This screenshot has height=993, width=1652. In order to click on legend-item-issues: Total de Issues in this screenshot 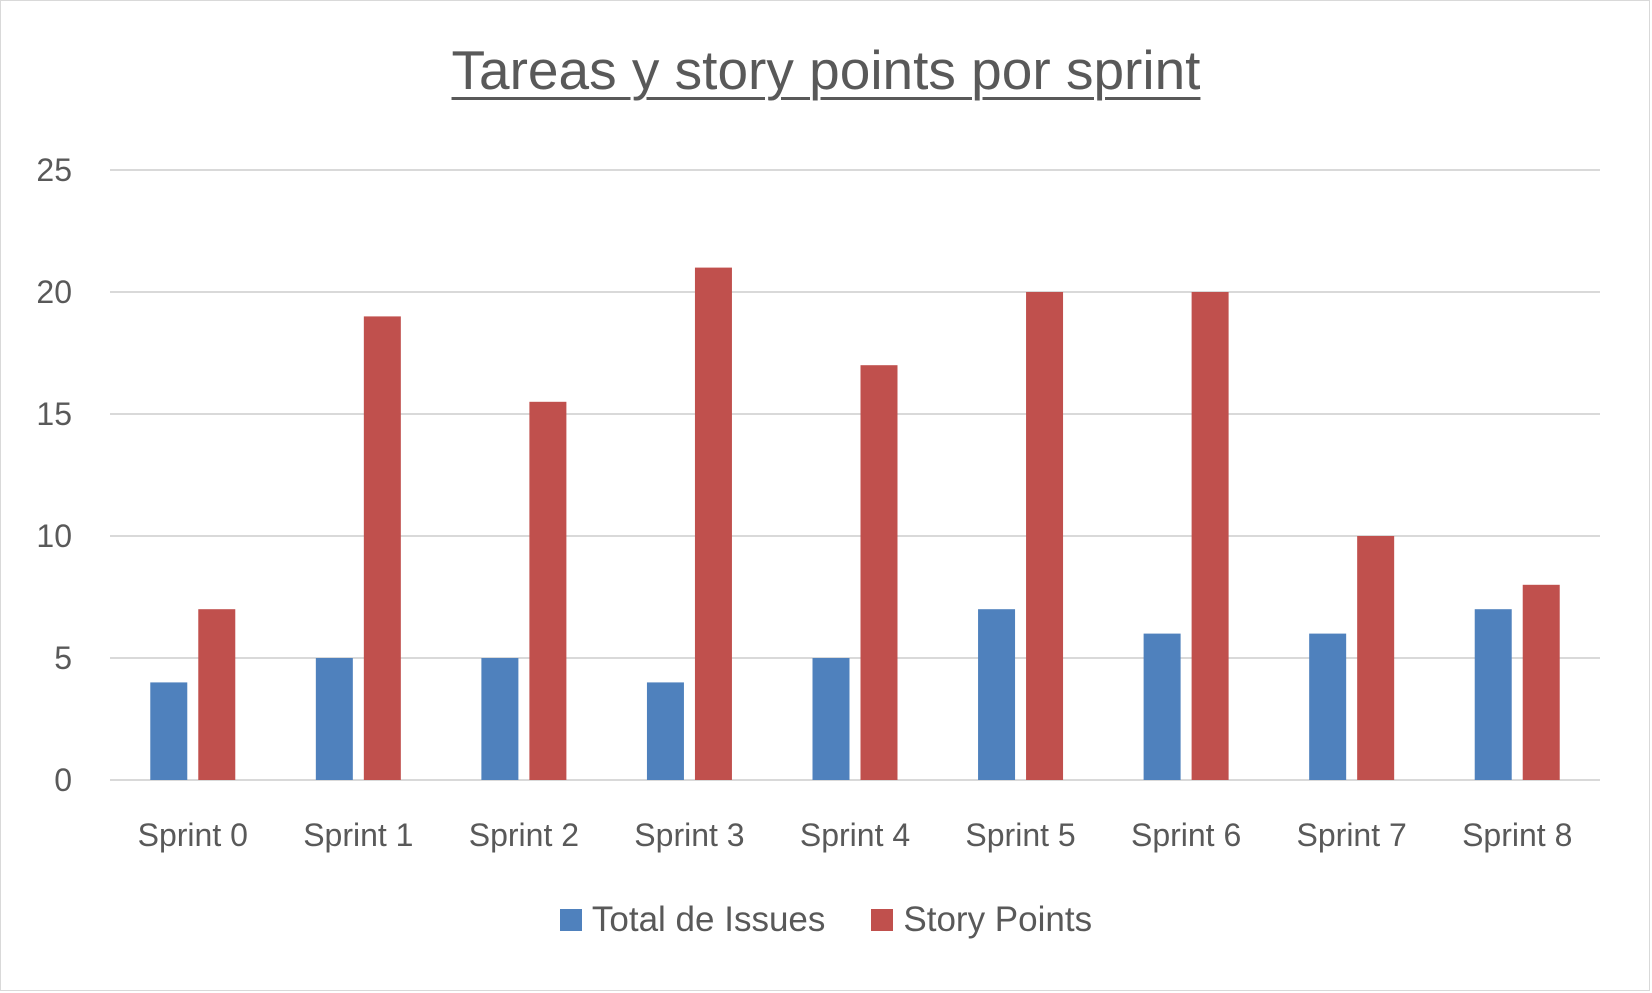, I will do `click(692, 920)`.